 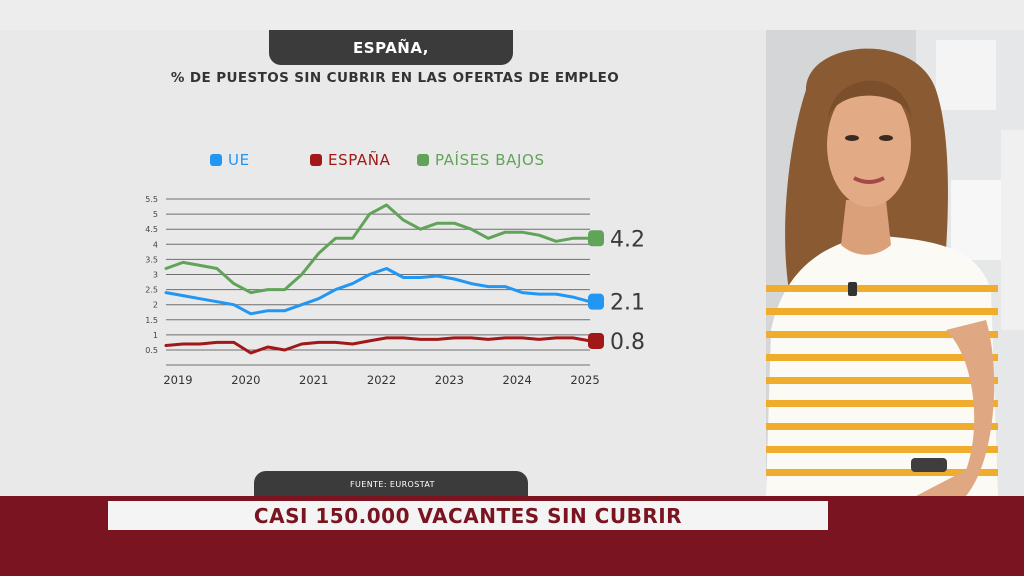 What do you see at coordinates (155, 214) in the screenshot?
I see `y-tick-label: 5` at bounding box center [155, 214].